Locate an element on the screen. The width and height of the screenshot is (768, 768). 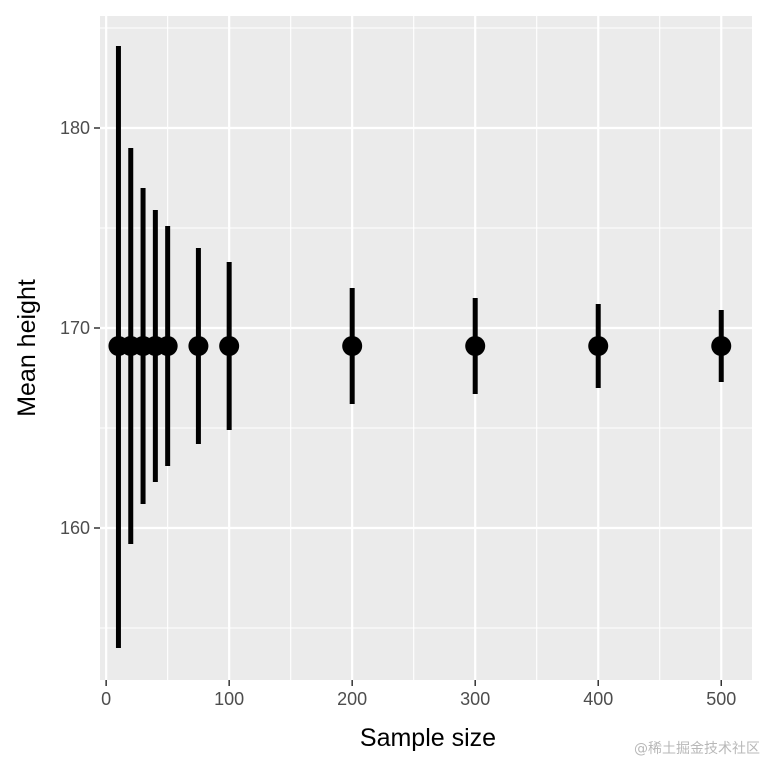
x-tick-label: 400 is located at coordinates (598, 699).